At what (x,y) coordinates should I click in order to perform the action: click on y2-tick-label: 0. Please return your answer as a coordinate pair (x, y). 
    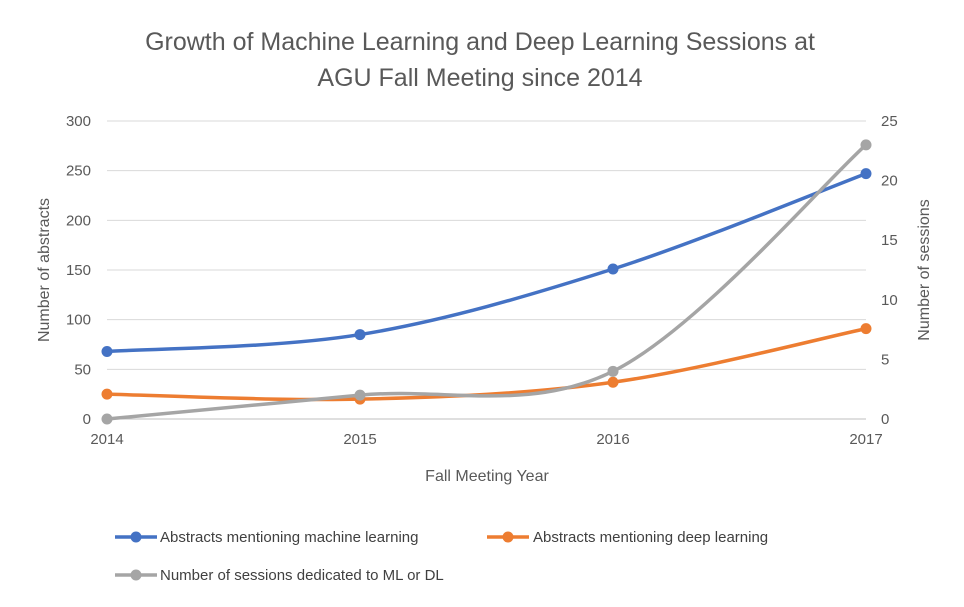
    Looking at the image, I should click on (885, 419).